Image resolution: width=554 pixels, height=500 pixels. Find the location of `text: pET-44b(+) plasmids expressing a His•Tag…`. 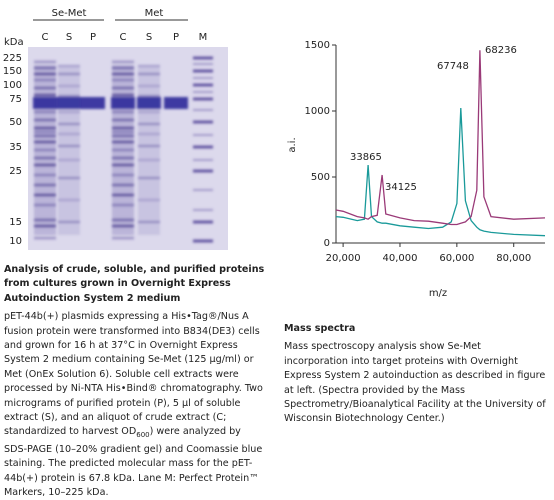

text: pET-44b(+) plasmids expressing a His•Tag… is located at coordinates (133, 374).